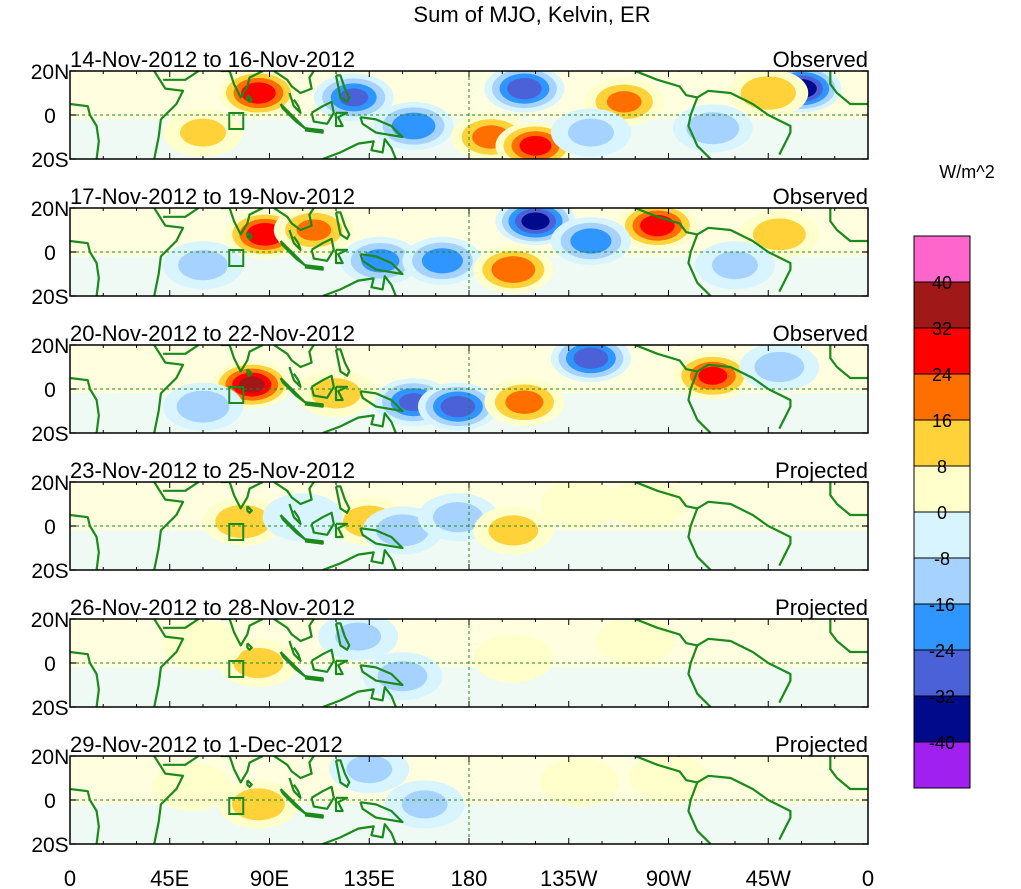 This screenshot has height=889, width=1021. Describe the element at coordinates (966, 172) in the screenshot. I see `colorbar-units: W/m^2` at that location.